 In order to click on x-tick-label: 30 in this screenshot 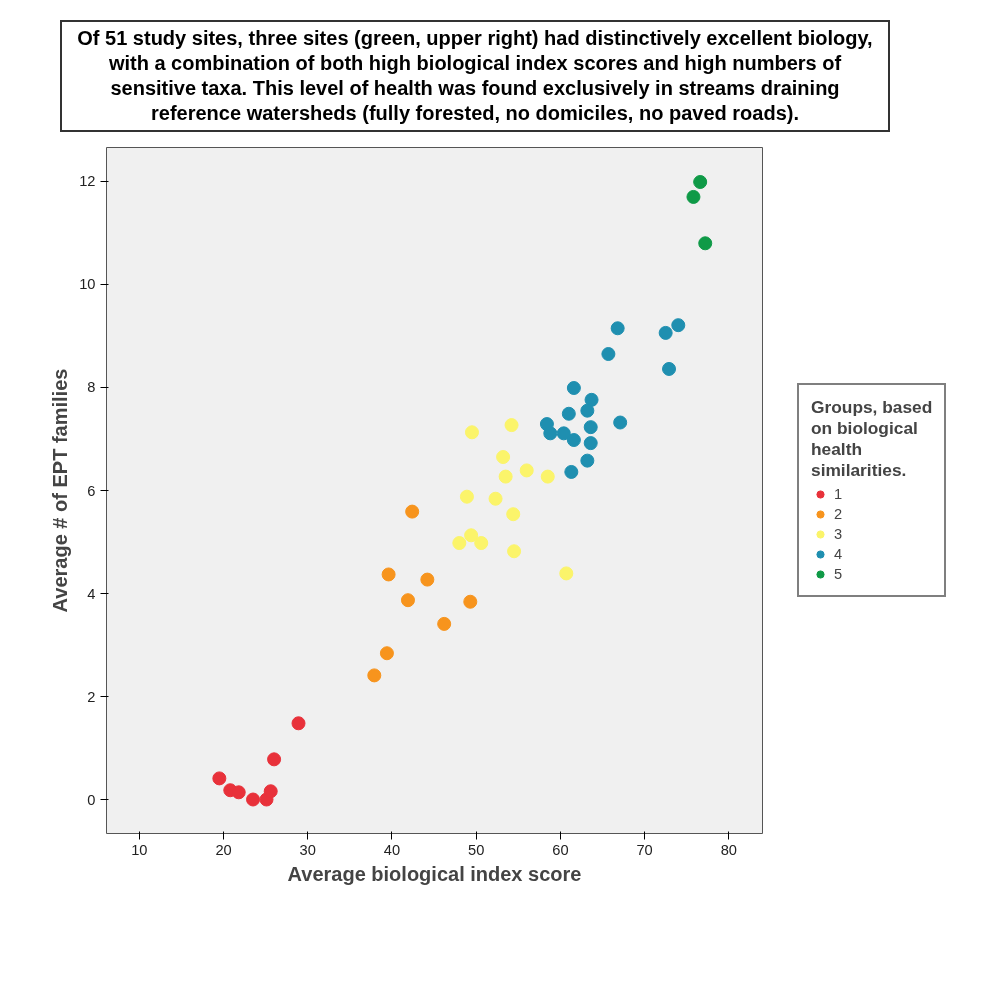, I will do `click(307, 849)`.